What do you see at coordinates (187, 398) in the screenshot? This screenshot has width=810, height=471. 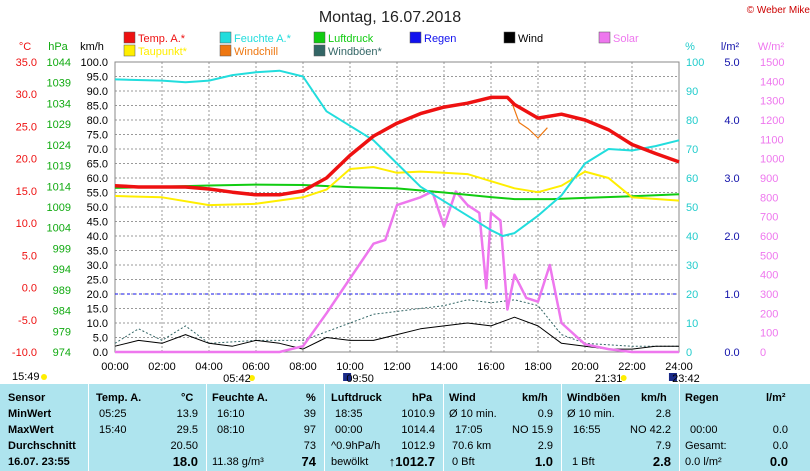 I see `temp-unit: °C` at bounding box center [187, 398].